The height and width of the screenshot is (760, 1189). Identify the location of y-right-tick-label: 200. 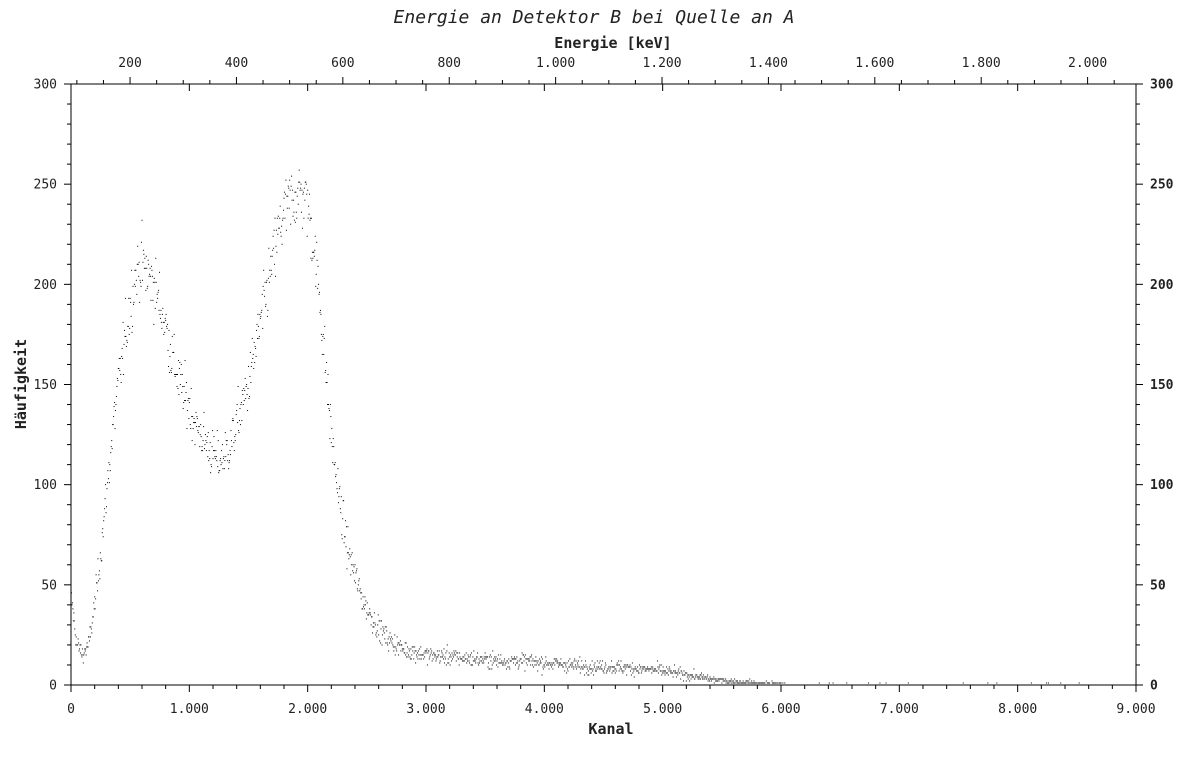
(1162, 285).